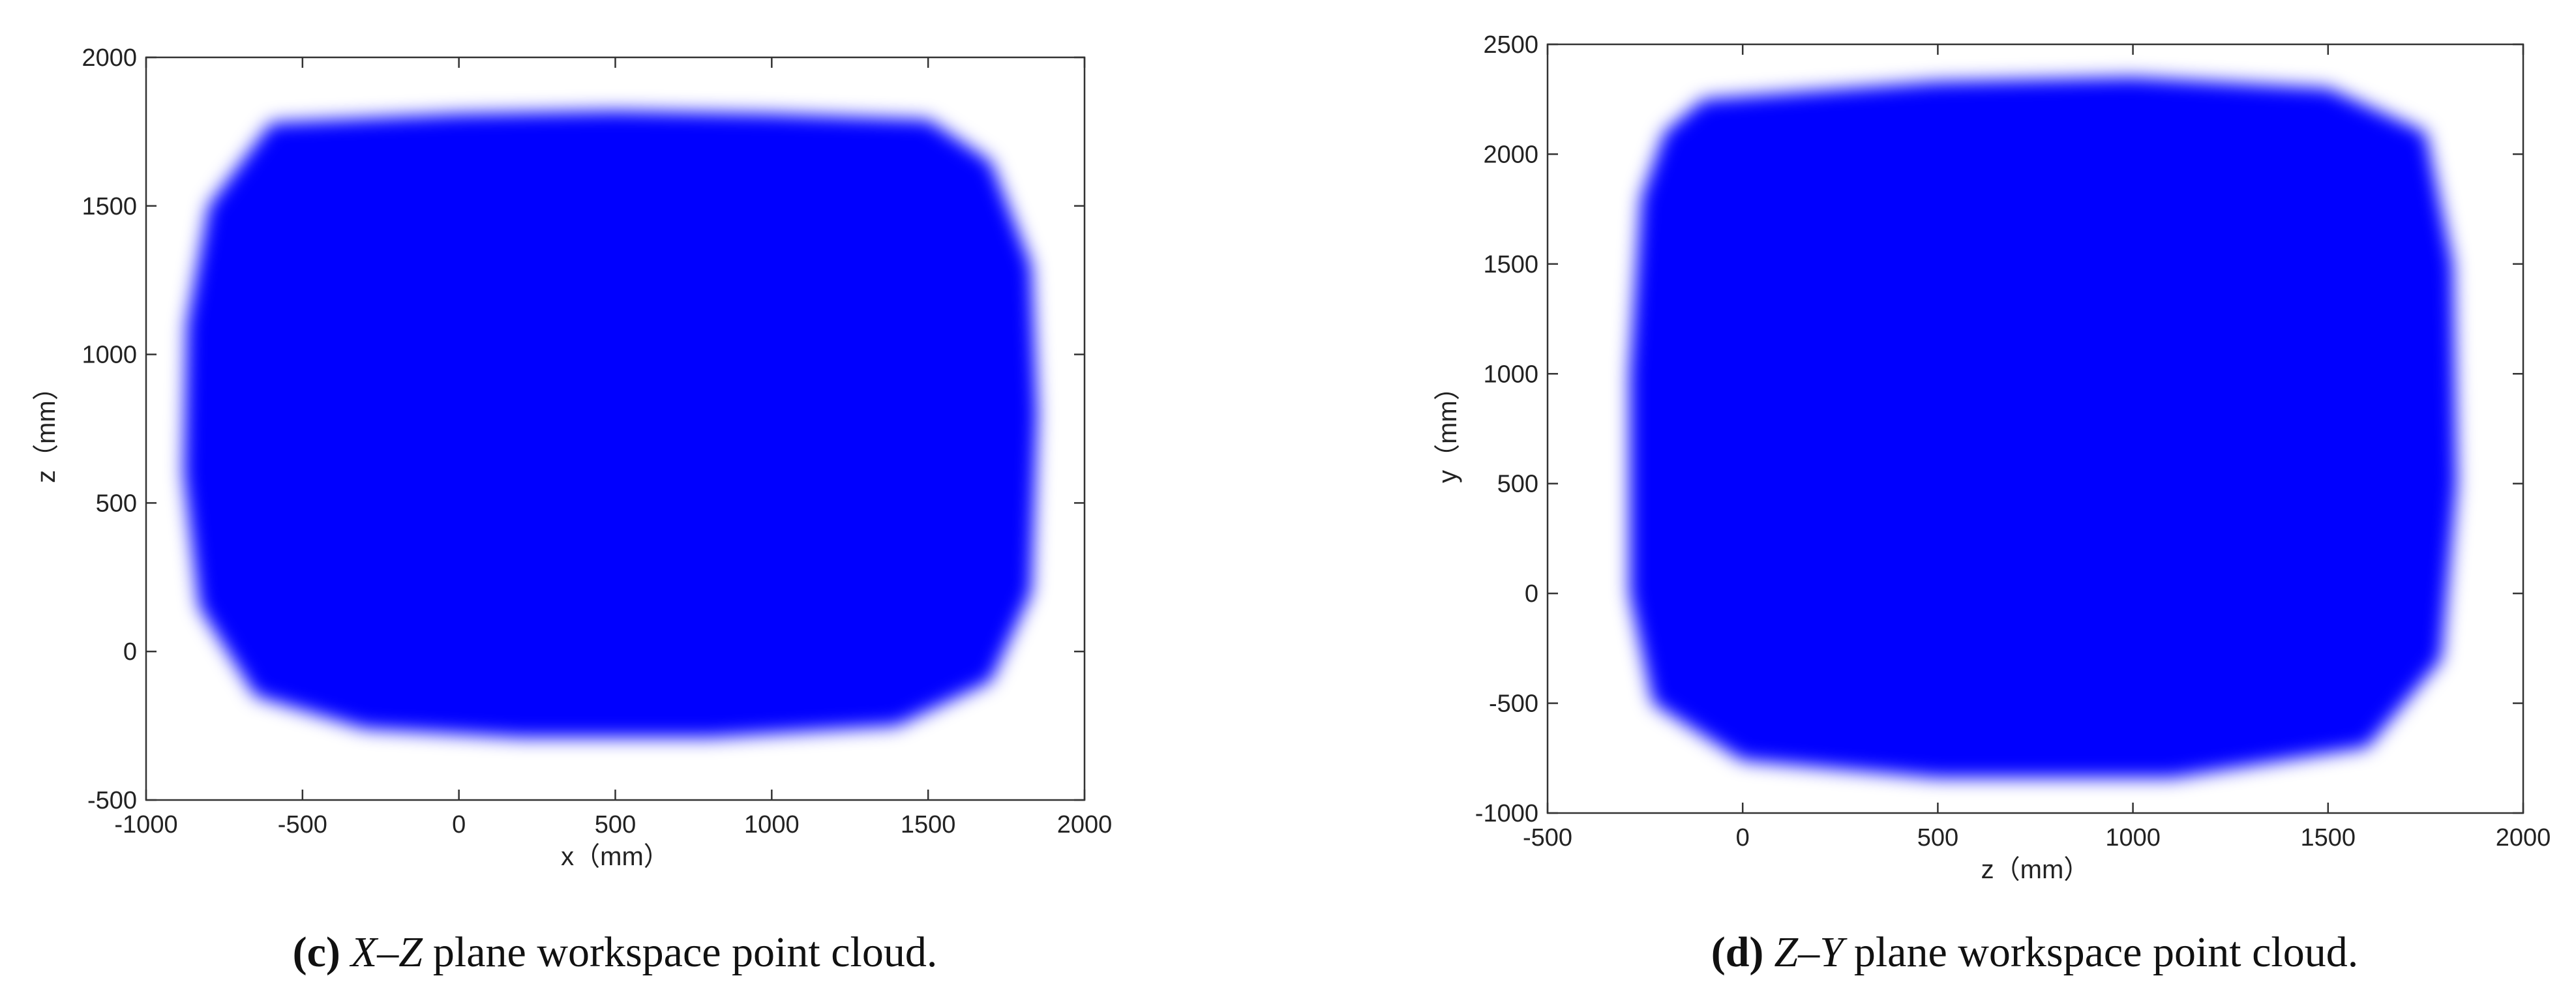  I want to click on x-tick-label: -1000, so click(145, 824).